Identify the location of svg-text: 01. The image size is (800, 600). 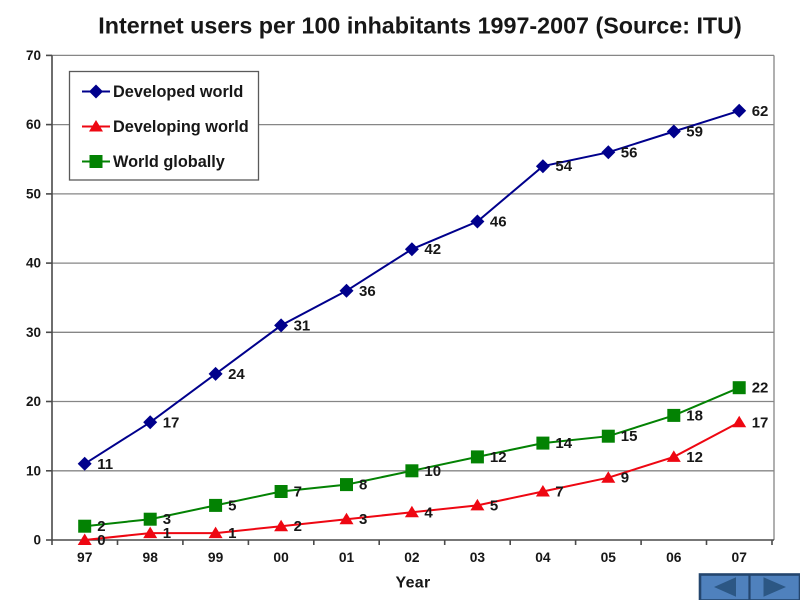
(347, 557).